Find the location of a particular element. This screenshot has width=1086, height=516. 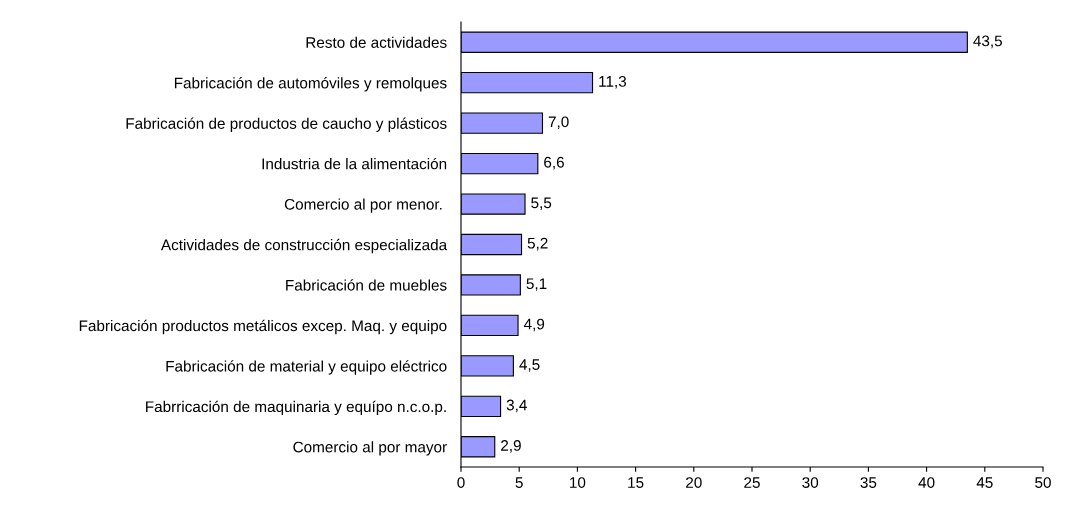

y-tick-label: Fabricación de productos de caucho y plásticos is located at coordinates (286, 124).